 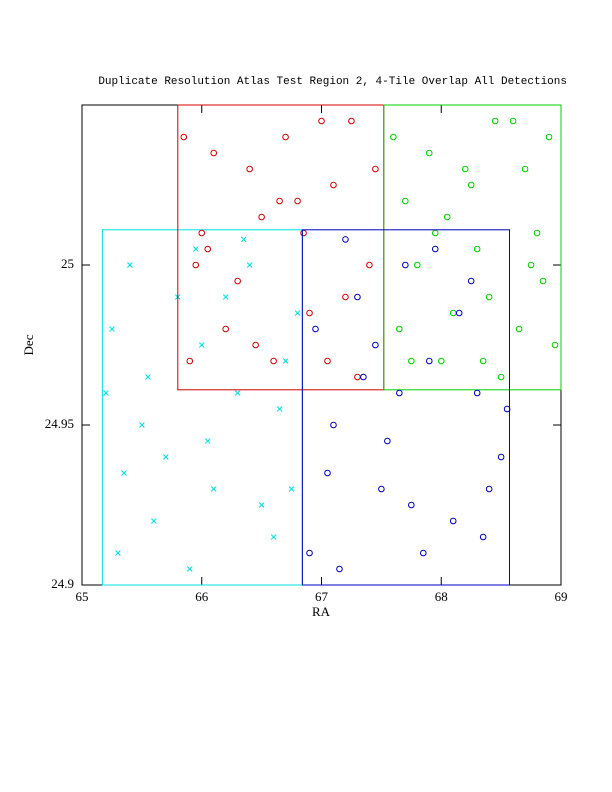 I want to click on y-tick-label: 24.95, so click(x=59, y=423).